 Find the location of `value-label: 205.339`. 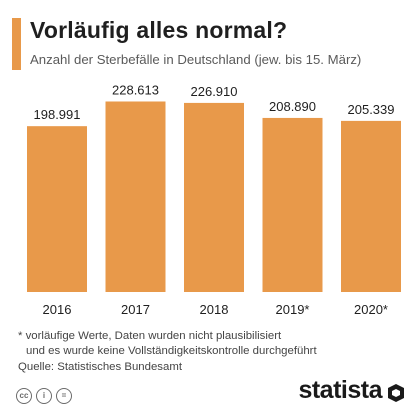

value-label: 205.339 is located at coordinates (371, 109).